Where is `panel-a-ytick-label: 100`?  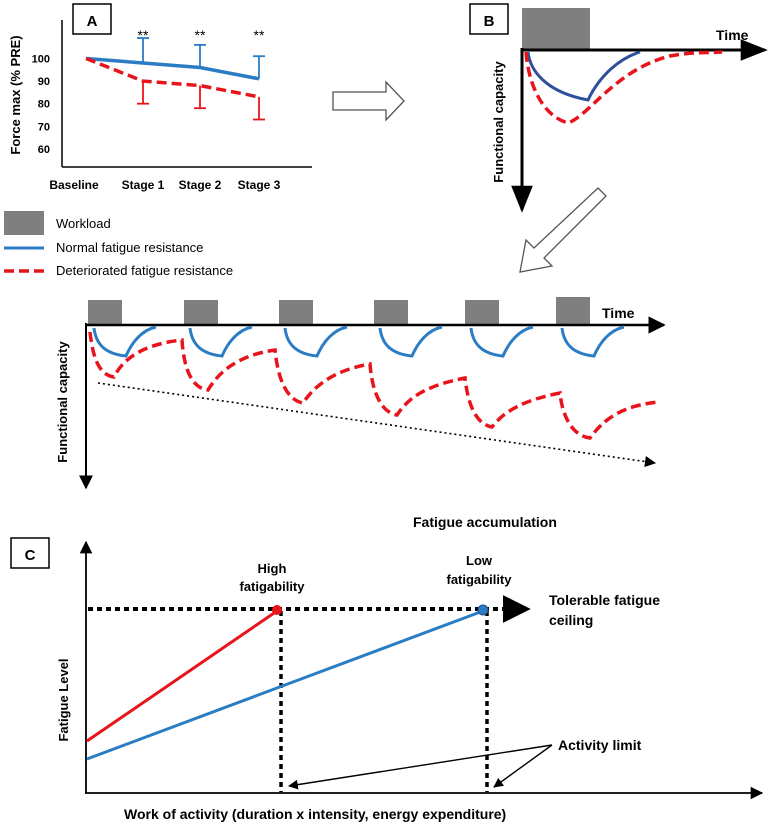 panel-a-ytick-label: 100 is located at coordinates (41, 59).